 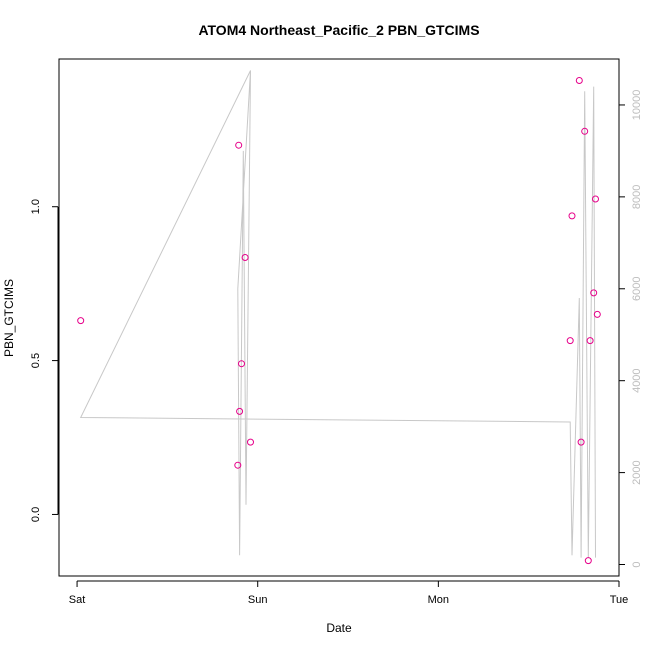 I want to click on y-axis-label: PBN_GTCIMS, so click(x=9, y=318).